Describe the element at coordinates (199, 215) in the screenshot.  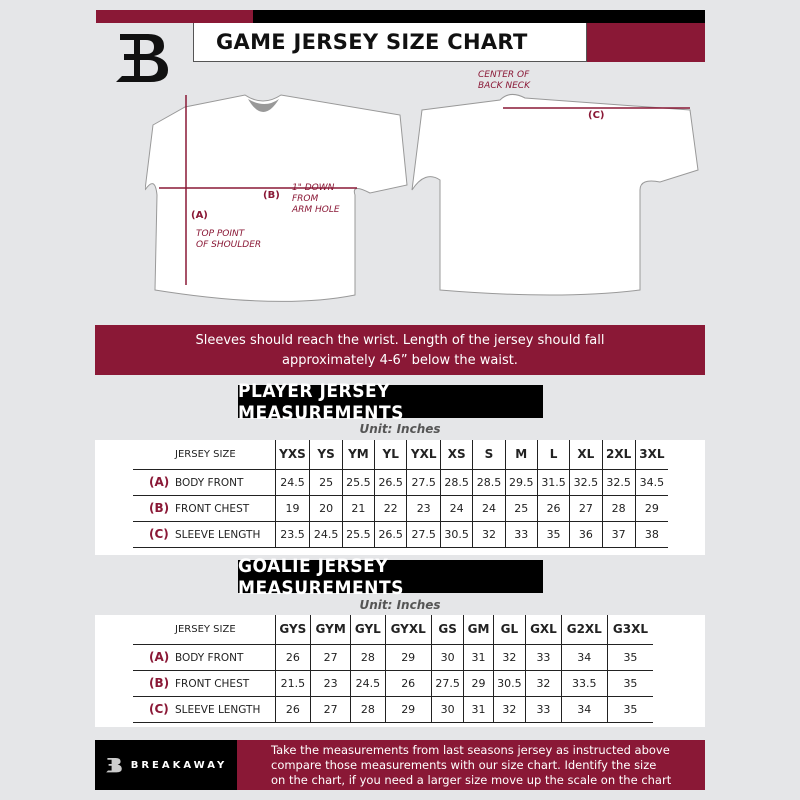
I see `label-a: (A)` at that location.